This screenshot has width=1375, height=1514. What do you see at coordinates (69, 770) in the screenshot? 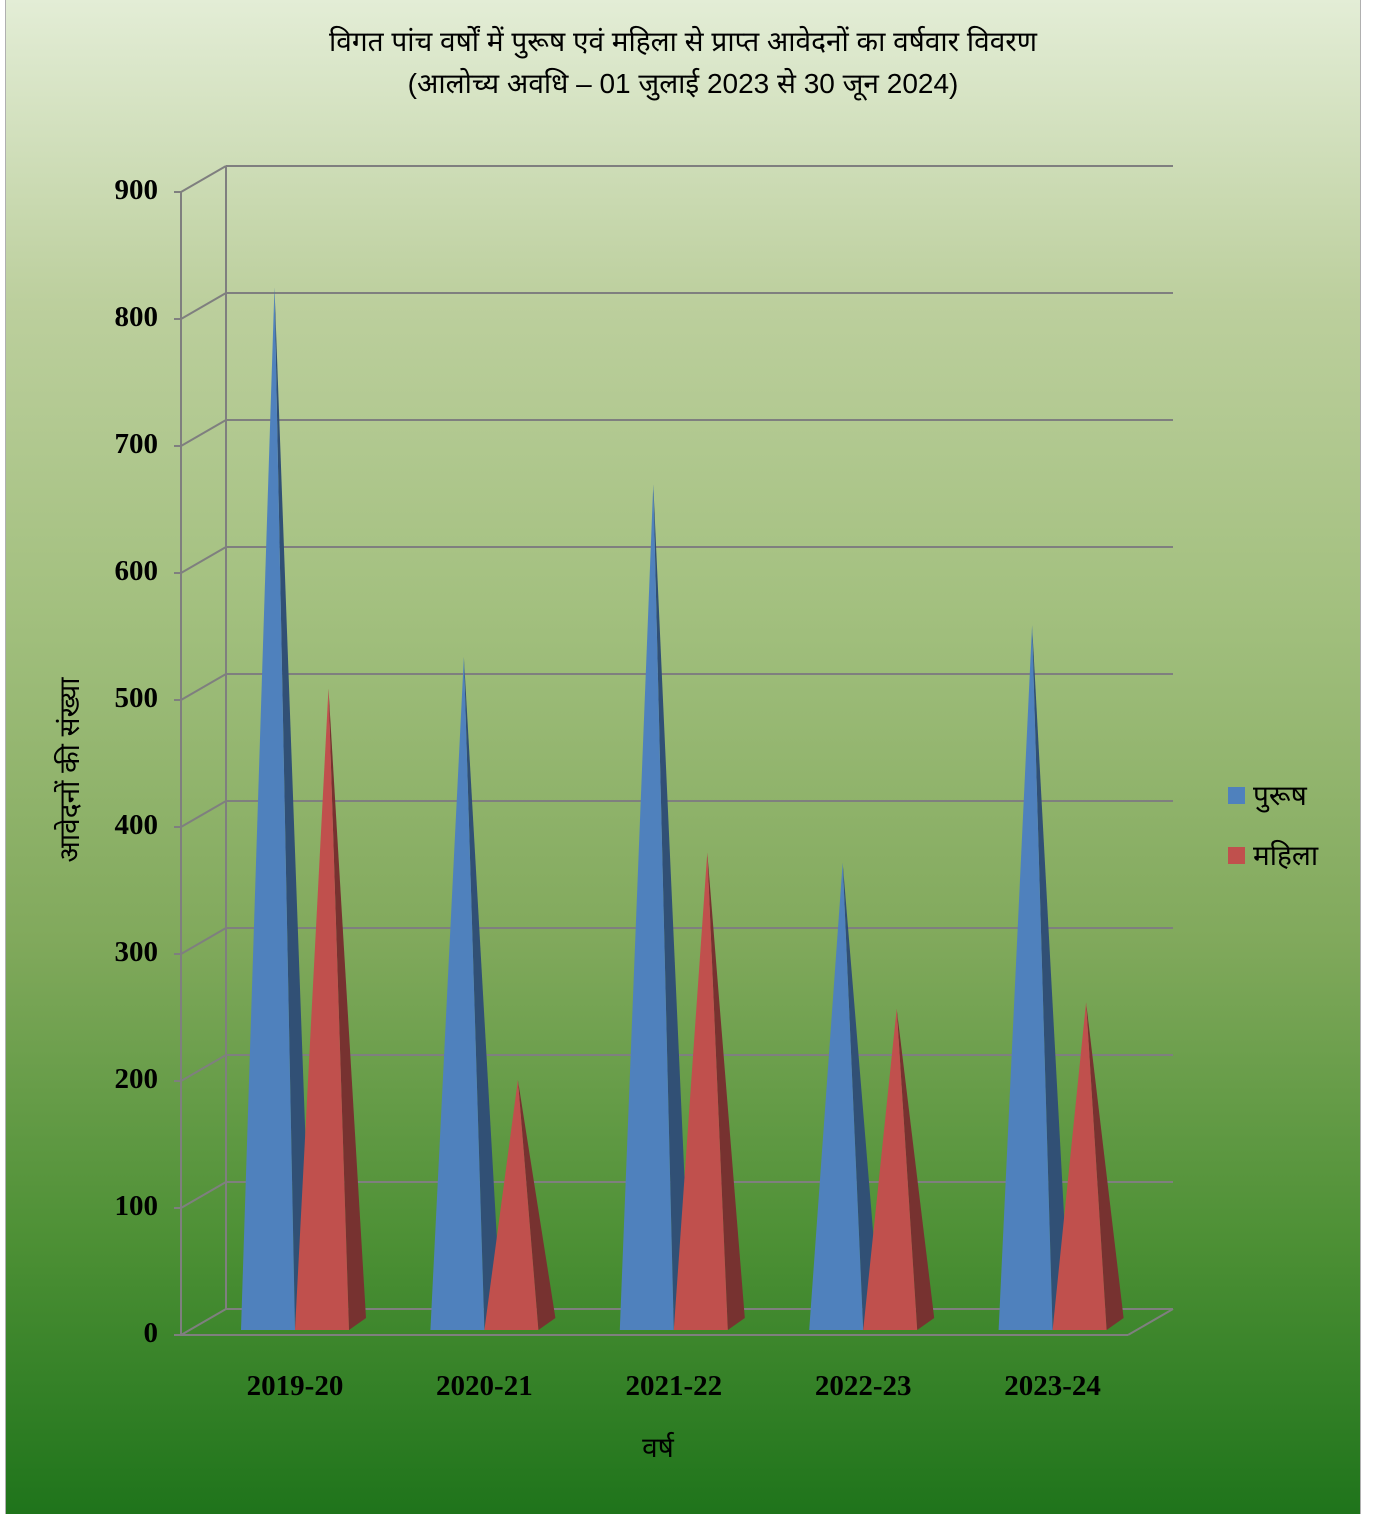
I see `y-axis-label: आवेदनों की संख्या` at bounding box center [69, 770].